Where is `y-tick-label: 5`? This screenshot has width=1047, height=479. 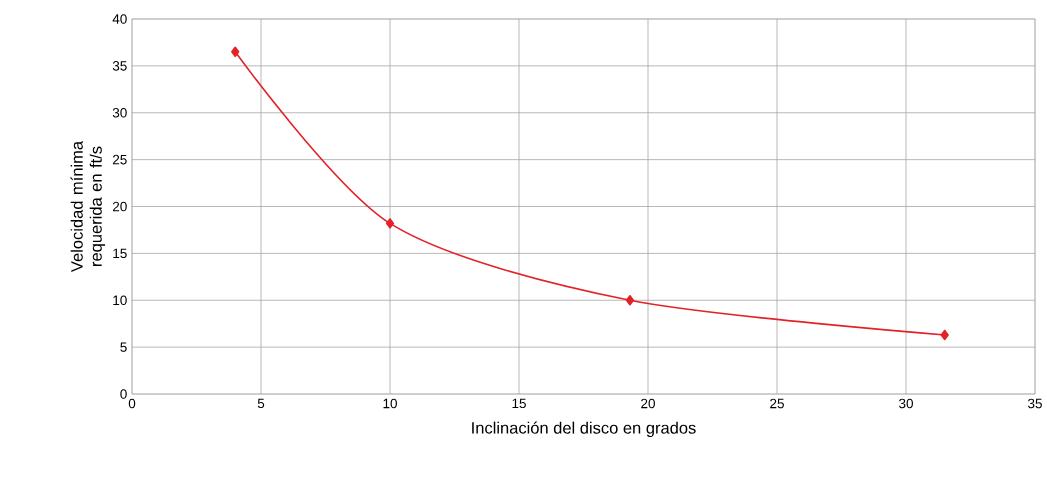 y-tick-label: 5 is located at coordinates (123, 347).